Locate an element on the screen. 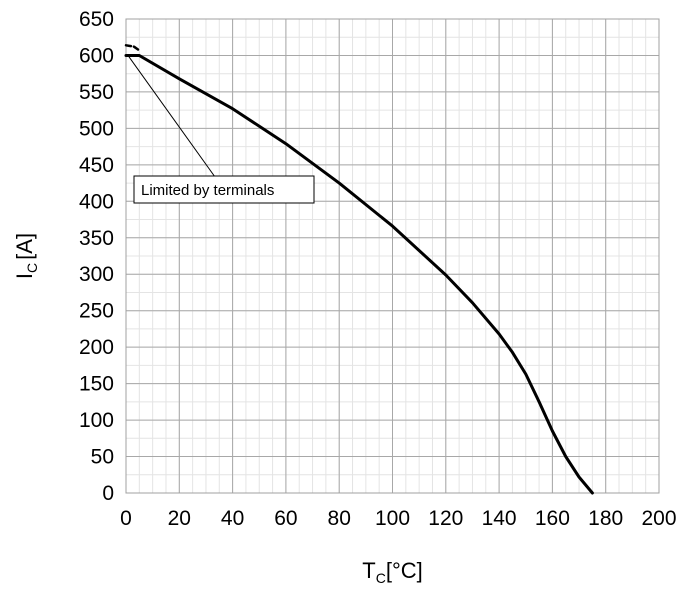  x-tick-label: 120 is located at coordinates (445, 518).